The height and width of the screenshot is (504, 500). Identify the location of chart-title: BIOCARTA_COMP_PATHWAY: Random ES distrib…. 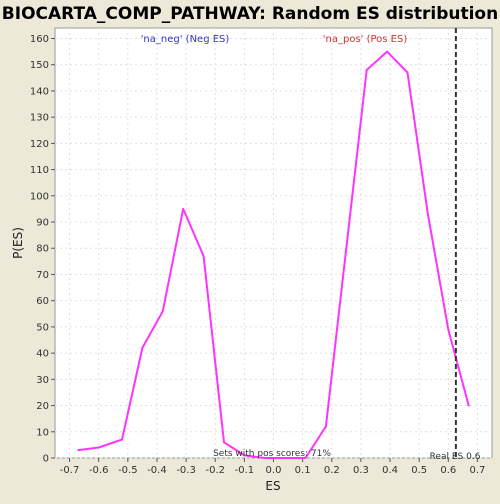
(250, 14).